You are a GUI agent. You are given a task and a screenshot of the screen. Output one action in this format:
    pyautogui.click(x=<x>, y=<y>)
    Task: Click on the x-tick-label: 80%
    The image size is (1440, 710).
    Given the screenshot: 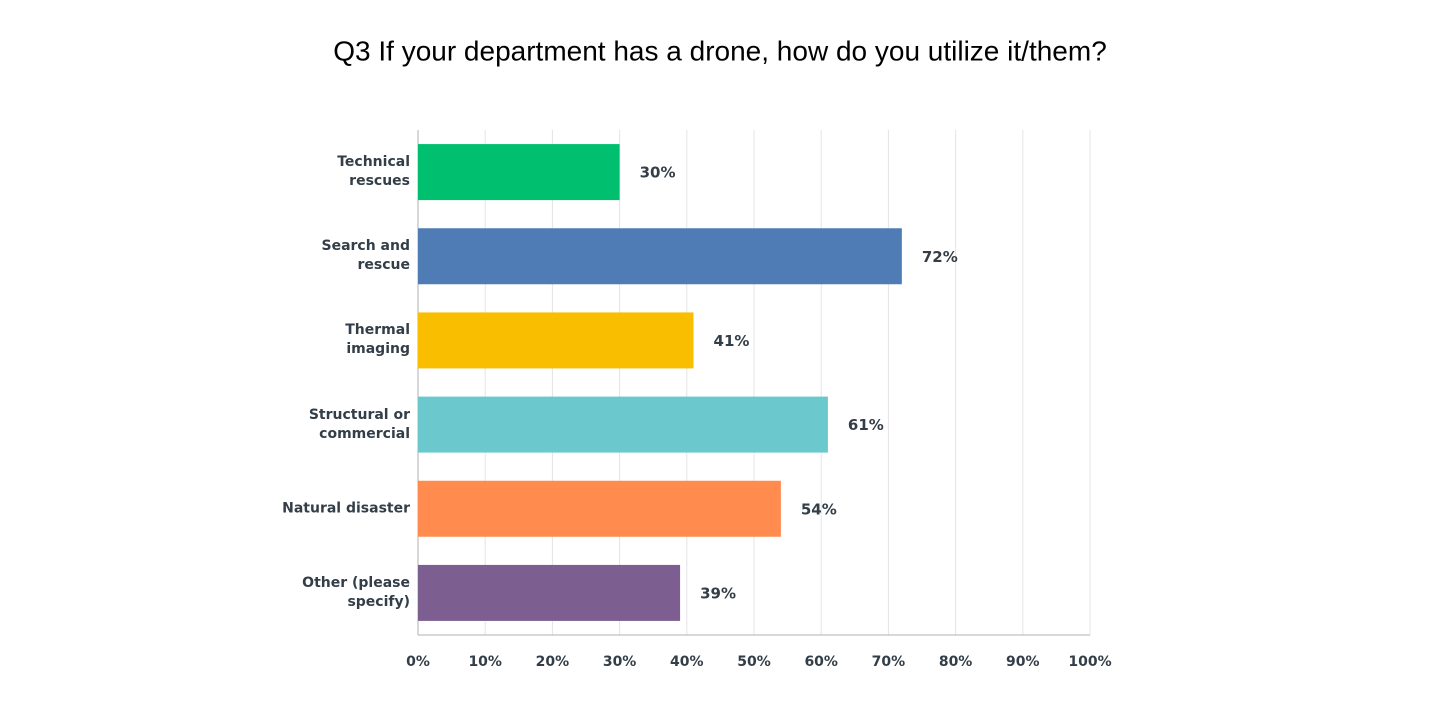 What is the action you would take?
    pyautogui.click(x=956, y=662)
    